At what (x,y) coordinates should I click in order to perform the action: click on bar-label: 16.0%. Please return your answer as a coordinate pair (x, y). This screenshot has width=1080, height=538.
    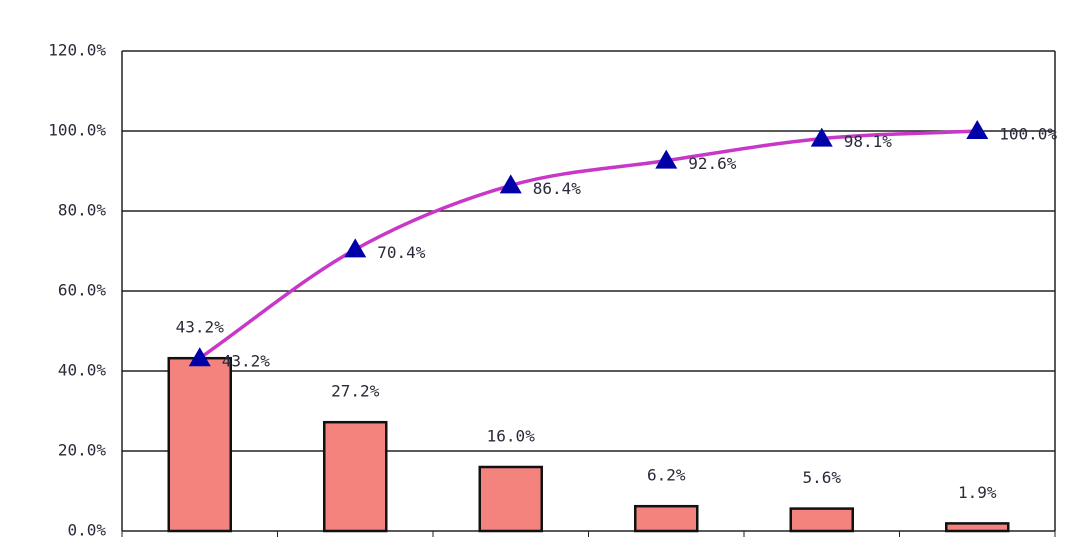
    Looking at the image, I should click on (511, 436).